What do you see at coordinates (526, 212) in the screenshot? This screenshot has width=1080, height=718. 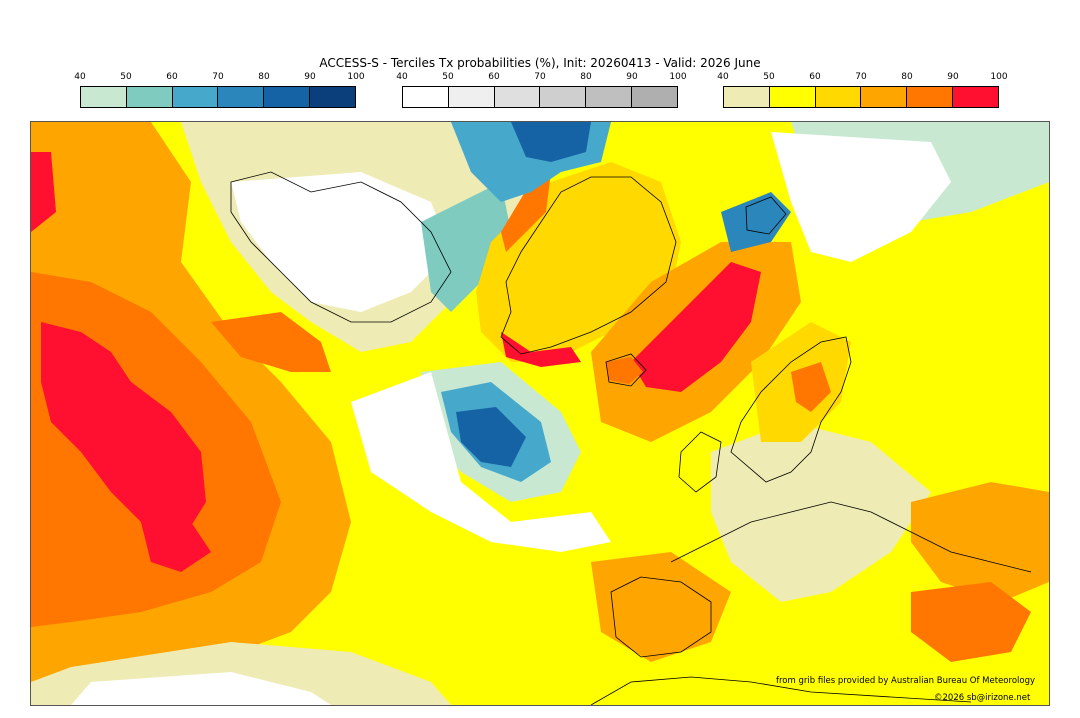 I see `greenland-east-coast-red` at bounding box center [526, 212].